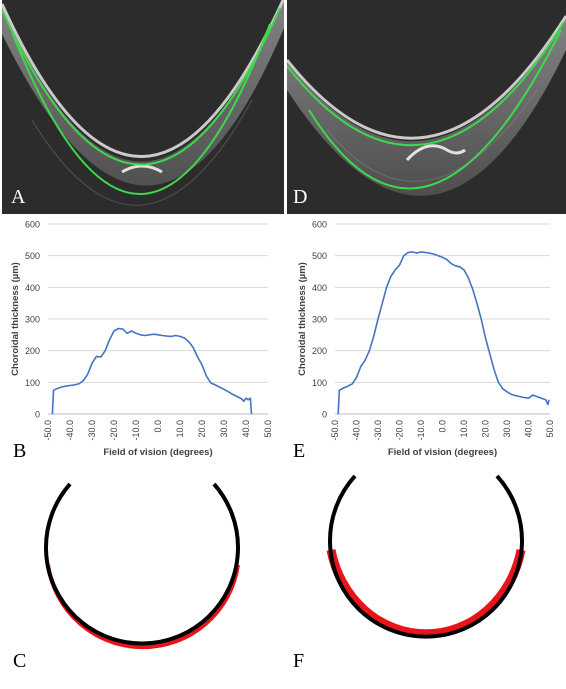  Describe the element at coordinates (299, 451) in the screenshot. I see `panel-label-e: E` at that location.